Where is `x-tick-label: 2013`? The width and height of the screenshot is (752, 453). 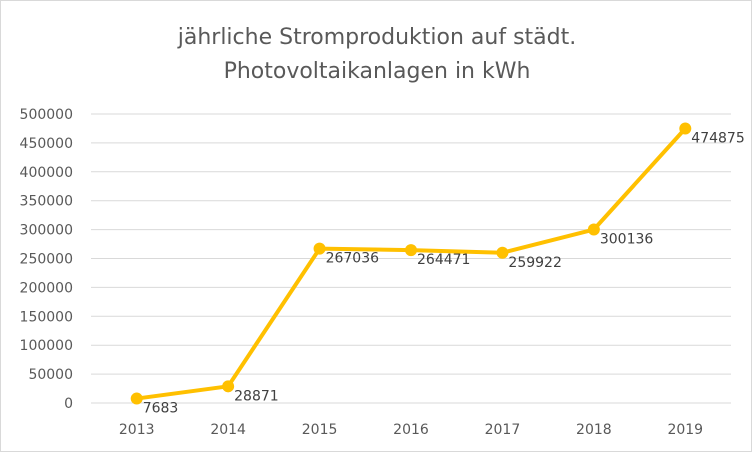
x-tick-label: 2013 is located at coordinates (137, 430).